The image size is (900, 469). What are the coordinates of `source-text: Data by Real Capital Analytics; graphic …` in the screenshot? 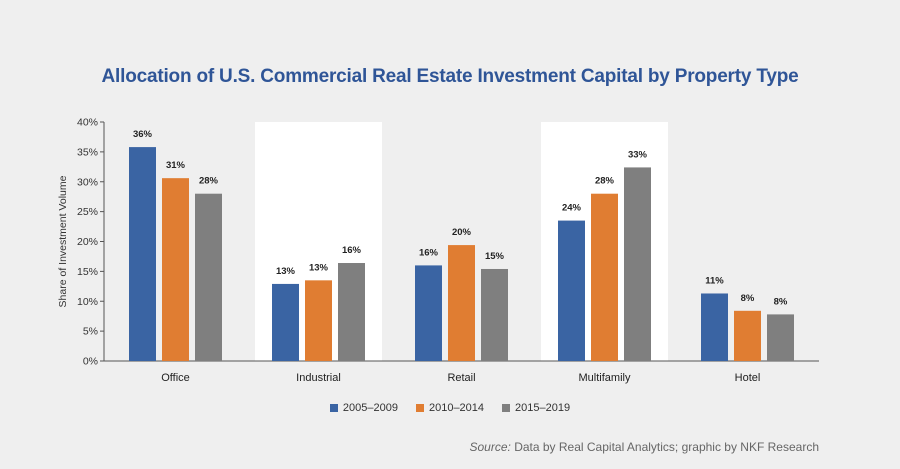 It's located at (666, 447).